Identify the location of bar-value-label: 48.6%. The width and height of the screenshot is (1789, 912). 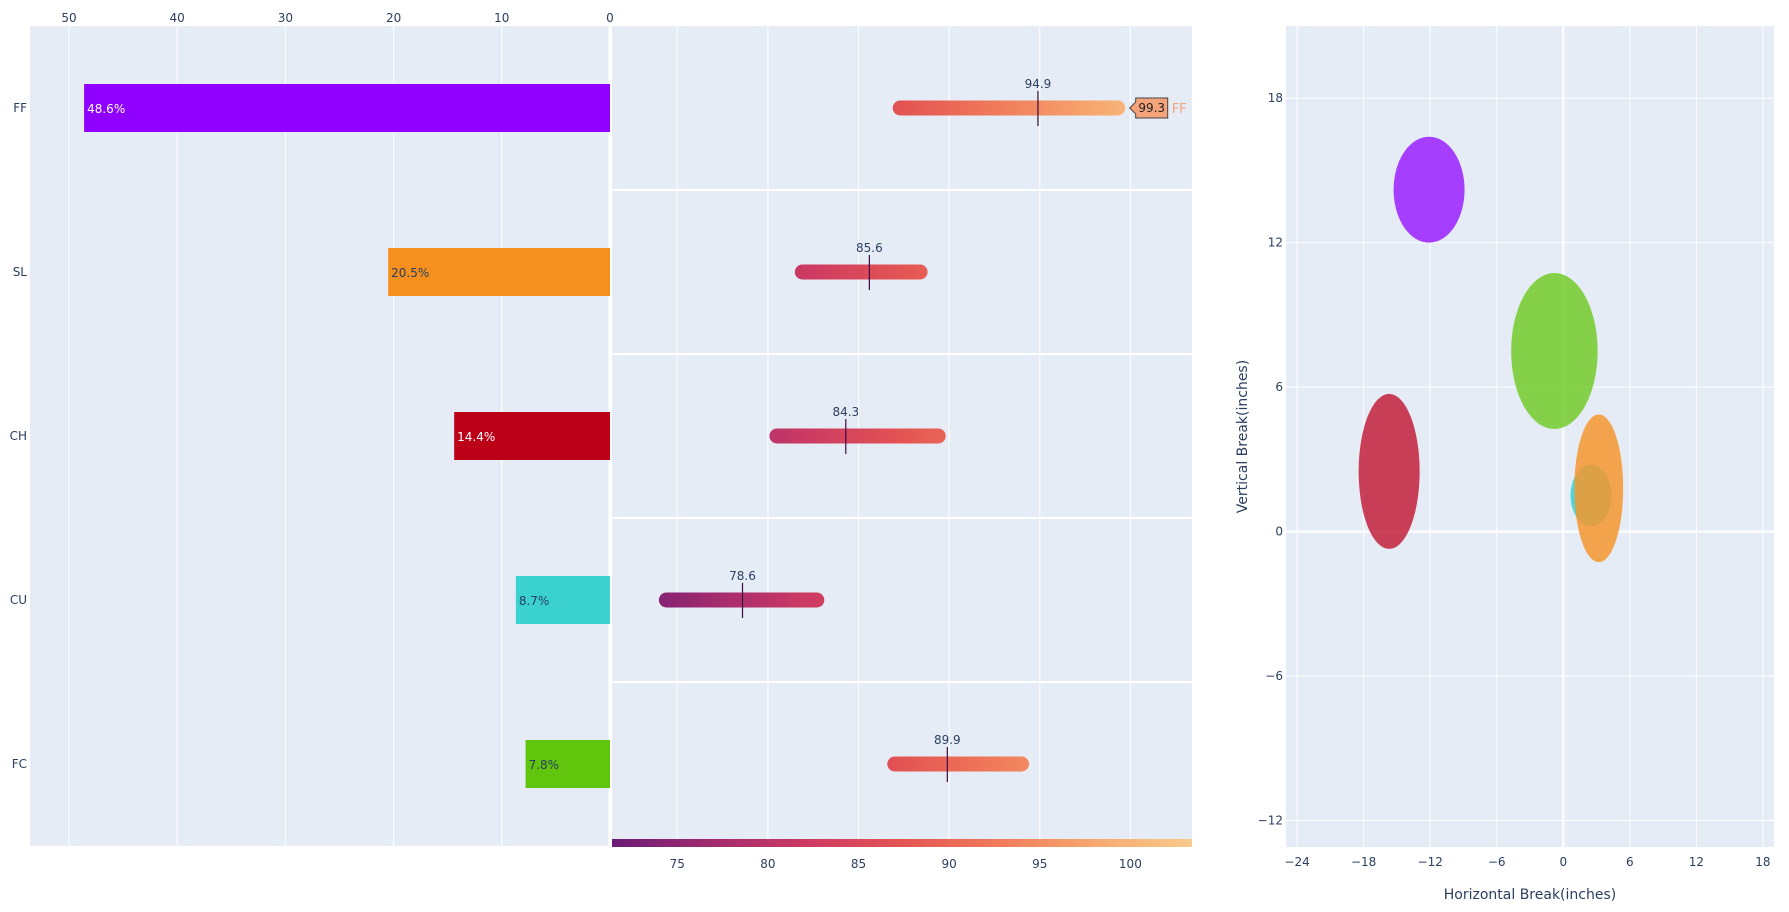
(106, 109).